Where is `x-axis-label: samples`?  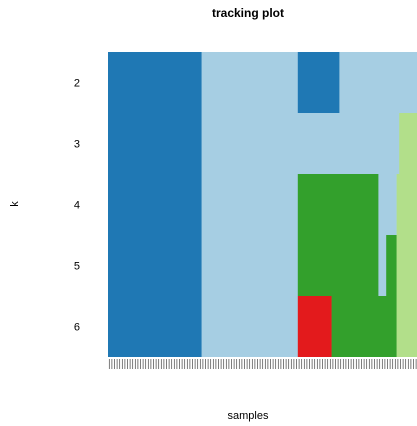
x-axis-label: samples is located at coordinates (248, 416).